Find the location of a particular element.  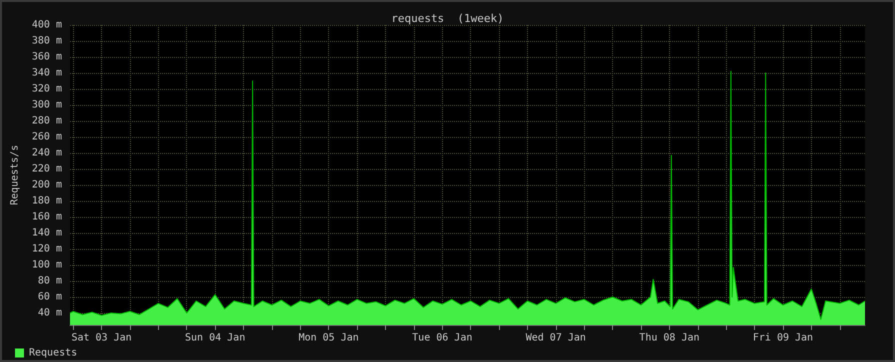

x-tick-label: Wed 07 Jan is located at coordinates (556, 338).